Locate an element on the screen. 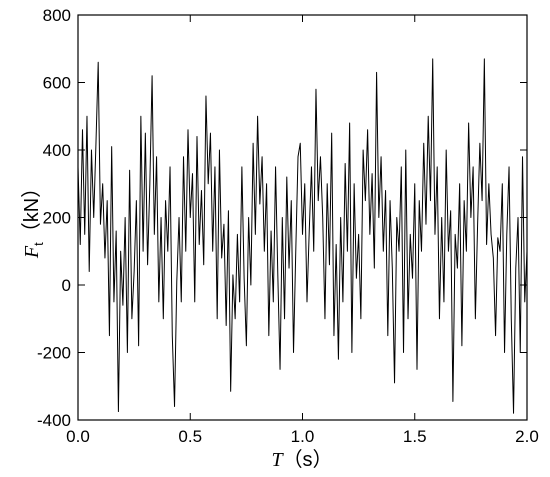  y-axis-unit: （kN） is located at coordinates (31, 210).